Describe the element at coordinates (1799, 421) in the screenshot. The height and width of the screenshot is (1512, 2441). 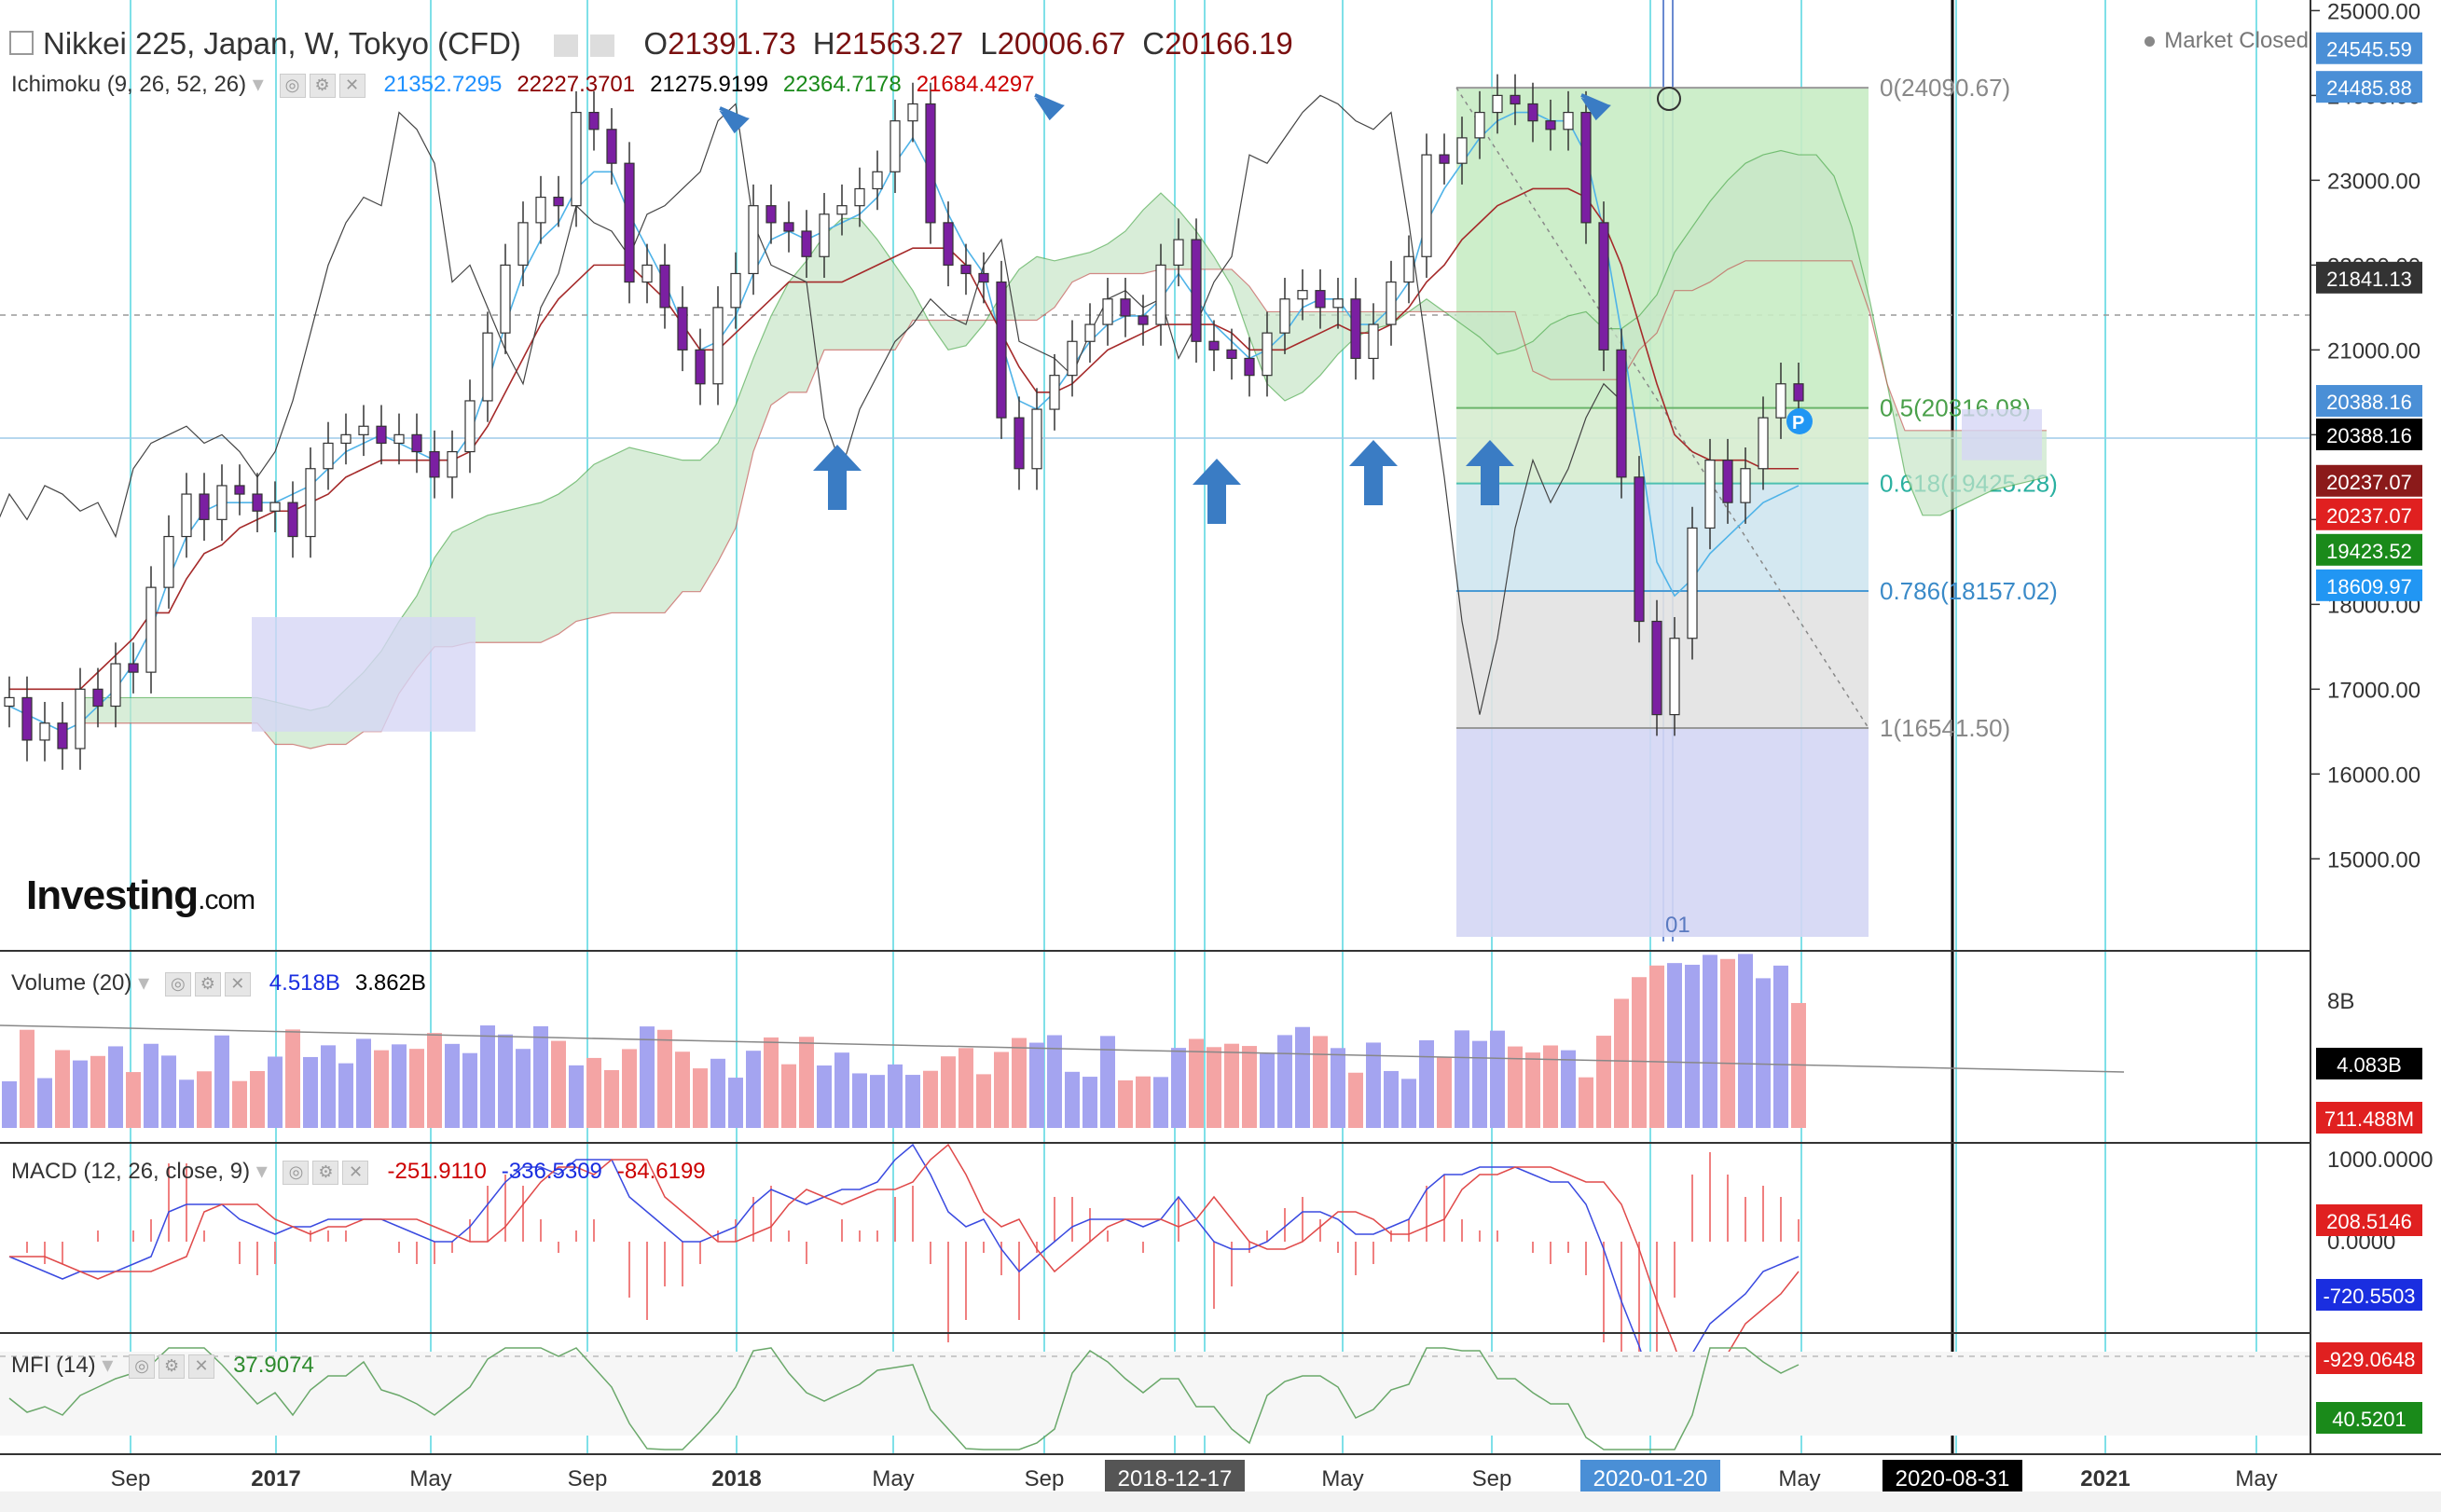
I see `p-marker-icon` at that location.